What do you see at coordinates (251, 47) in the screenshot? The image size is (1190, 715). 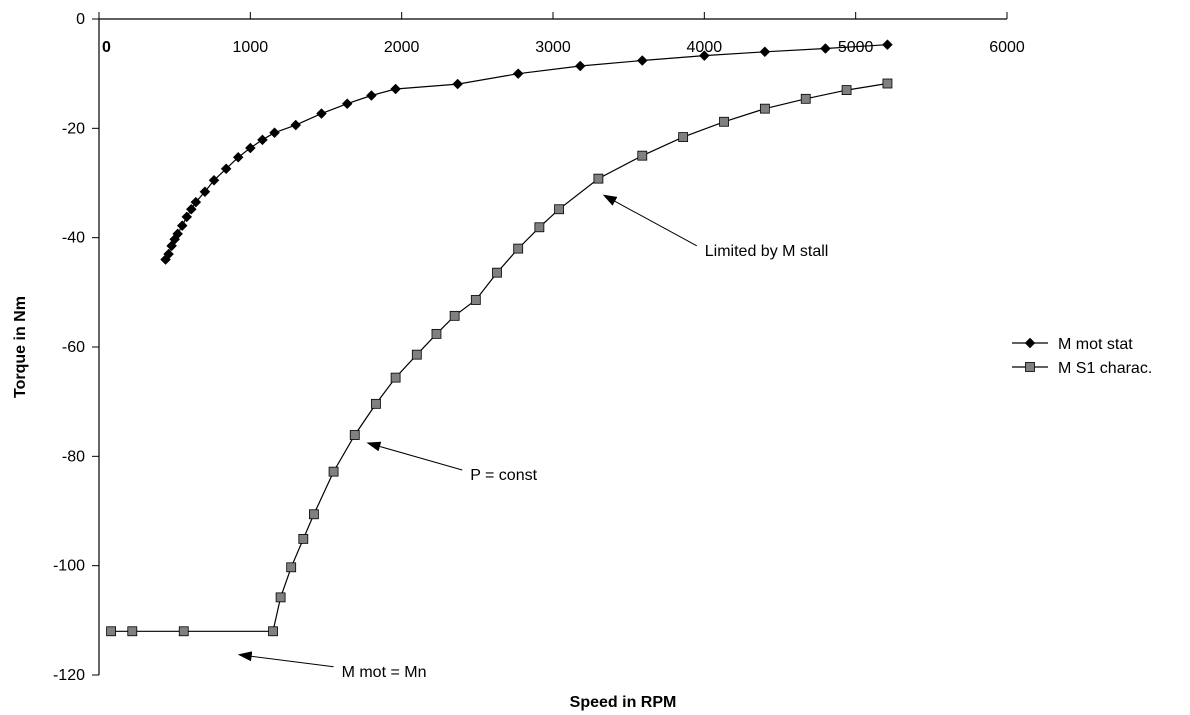 I see `x-tick-label: 1000` at bounding box center [251, 47].